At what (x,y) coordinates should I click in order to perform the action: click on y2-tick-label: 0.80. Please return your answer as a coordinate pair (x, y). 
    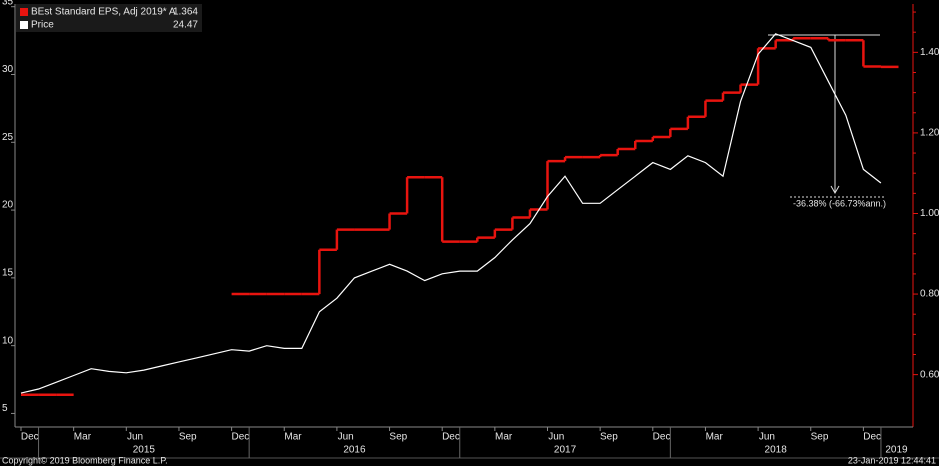
    Looking at the image, I should click on (929, 294).